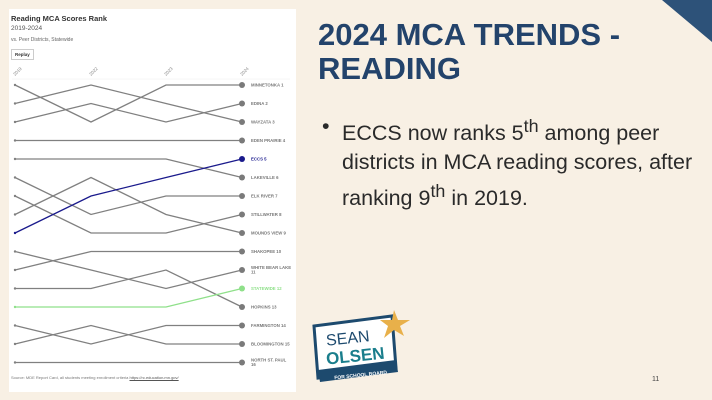  What do you see at coordinates (271, 270) in the screenshot?
I see `series-label: WHITE BEAR LAKE 11` at bounding box center [271, 270].